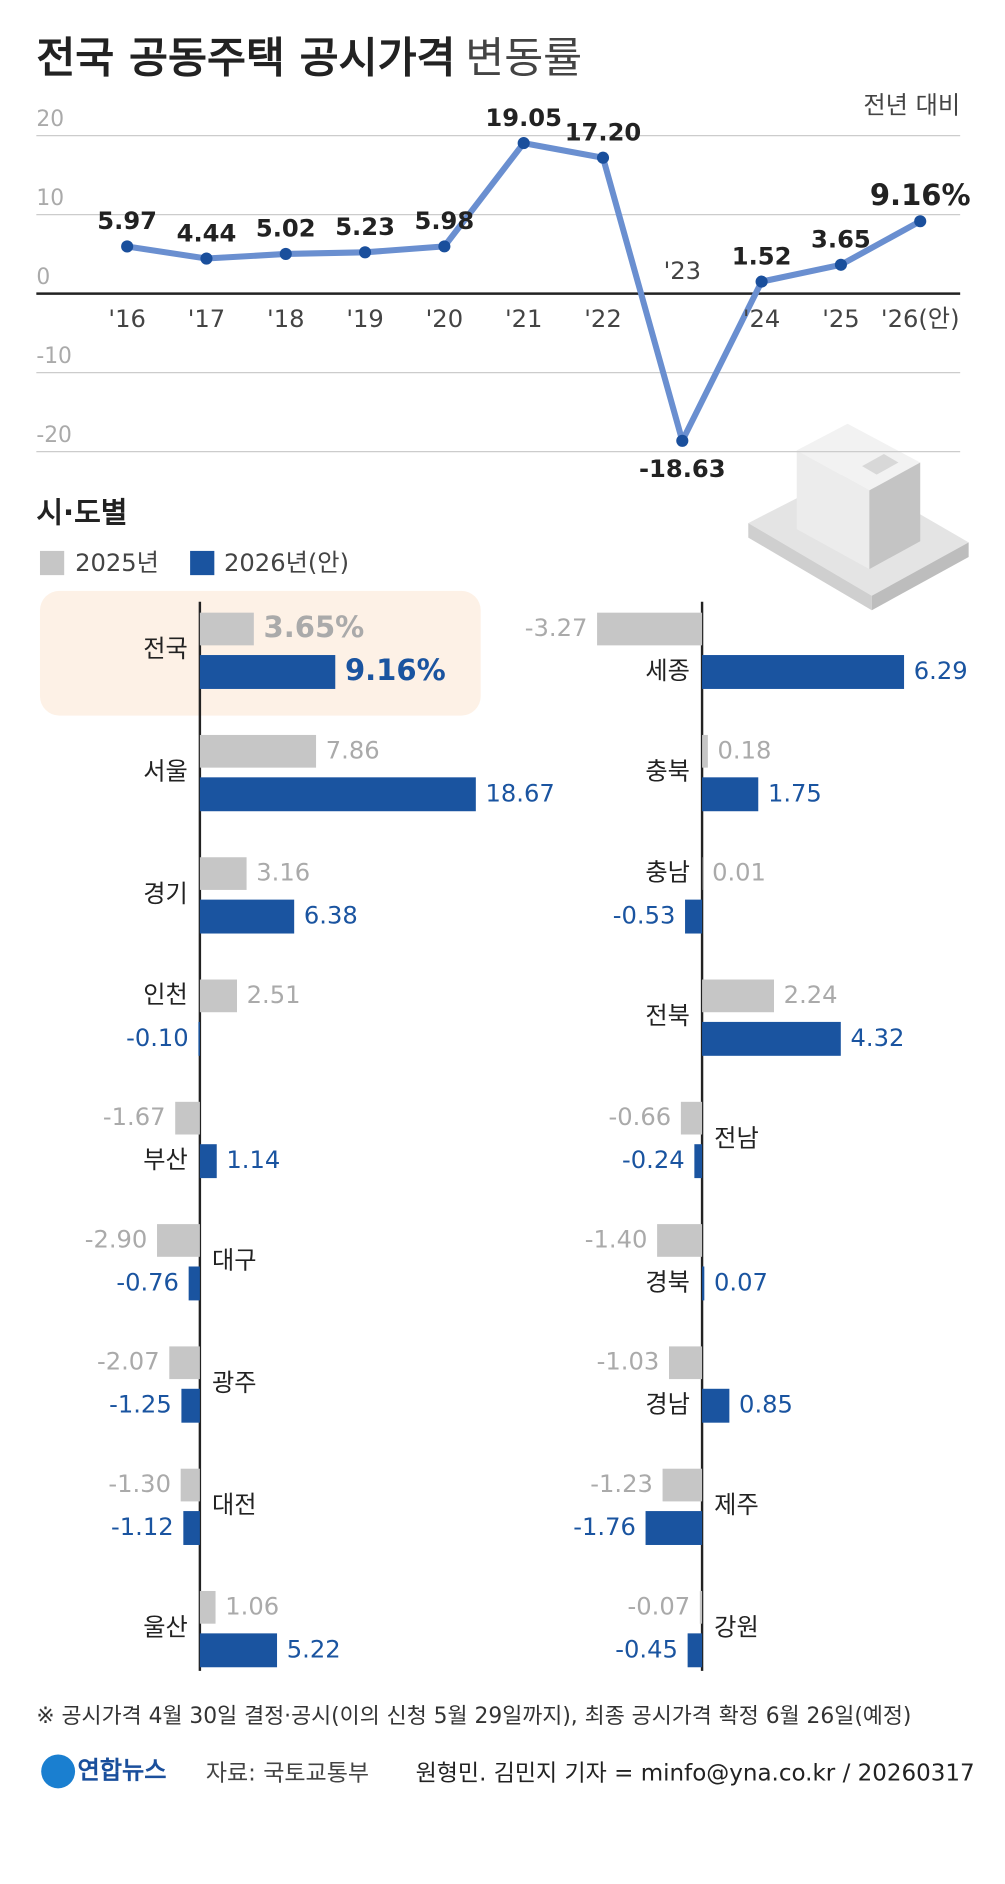 Image resolution: width=1005 pixels, height=1884 pixels. I want to click on x-tick-label: '18, so click(285, 319).